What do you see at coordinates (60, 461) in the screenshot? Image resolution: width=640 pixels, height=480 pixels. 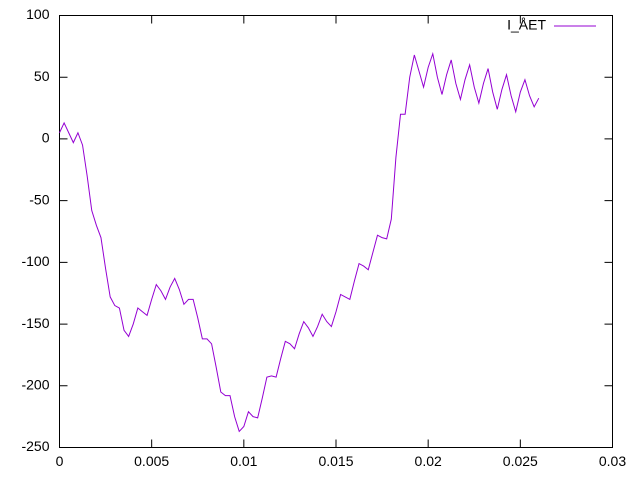 I see `x-tick-label: 0` at bounding box center [60, 461].